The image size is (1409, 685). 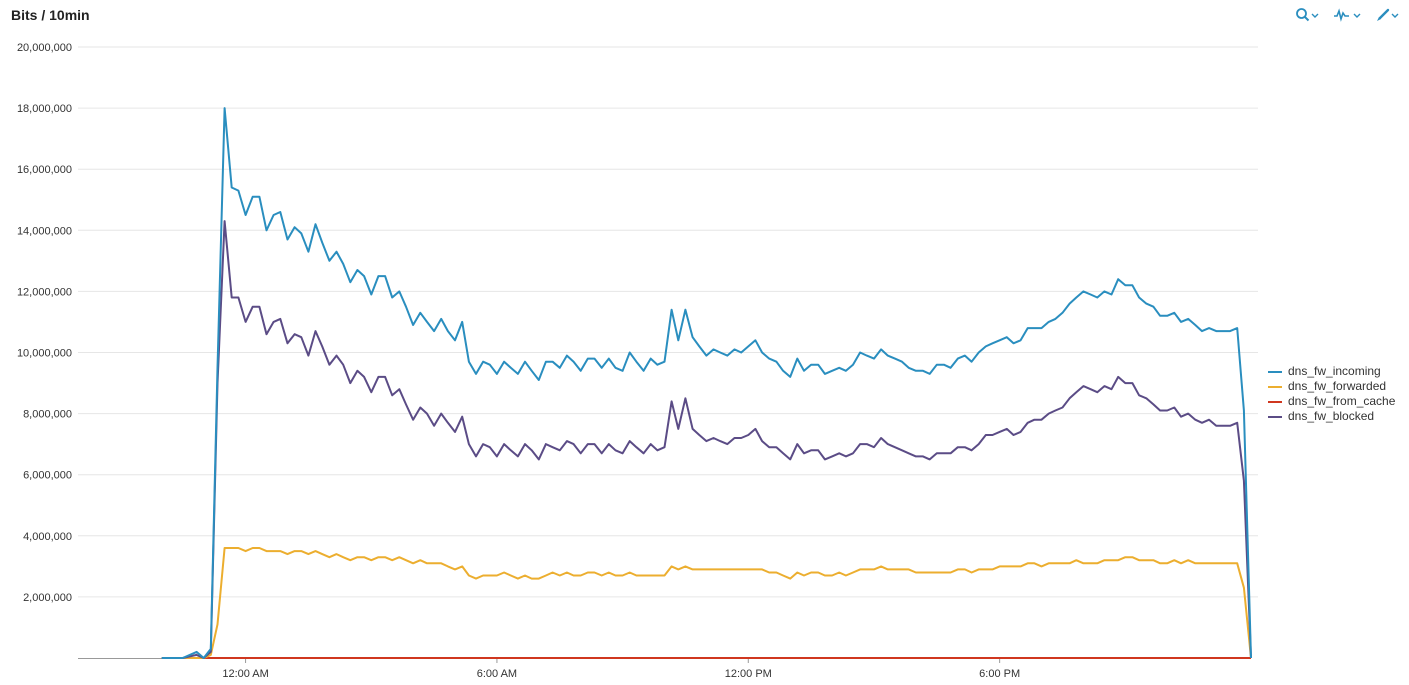 I want to click on legend-label: dns_fw_blocked, so click(x=1331, y=416).